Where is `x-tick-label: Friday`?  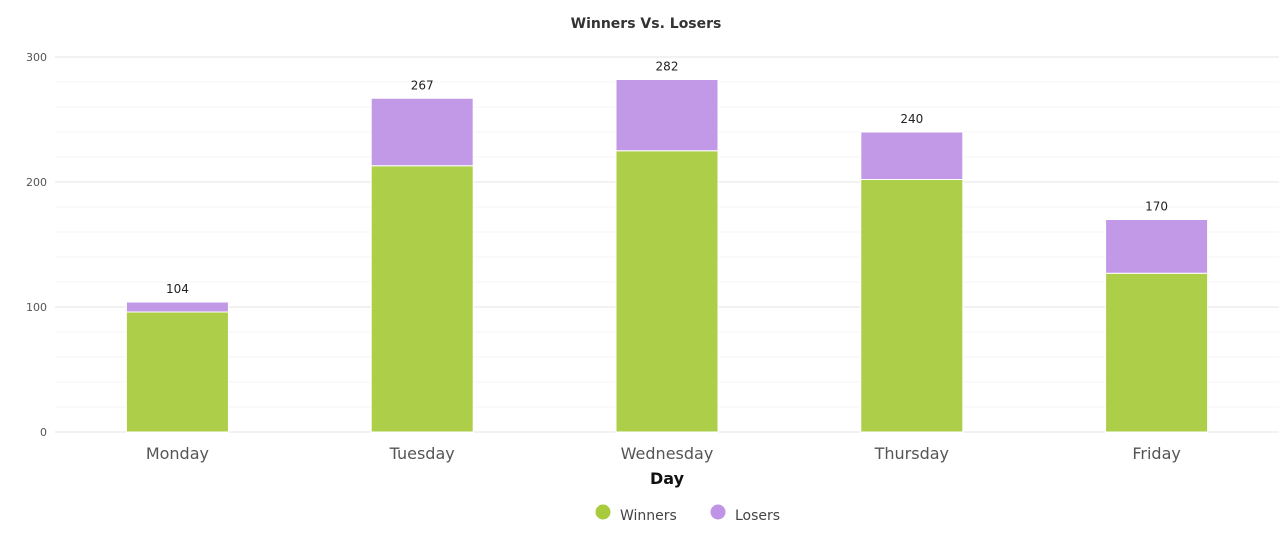 x-tick-label: Friday is located at coordinates (1156, 453).